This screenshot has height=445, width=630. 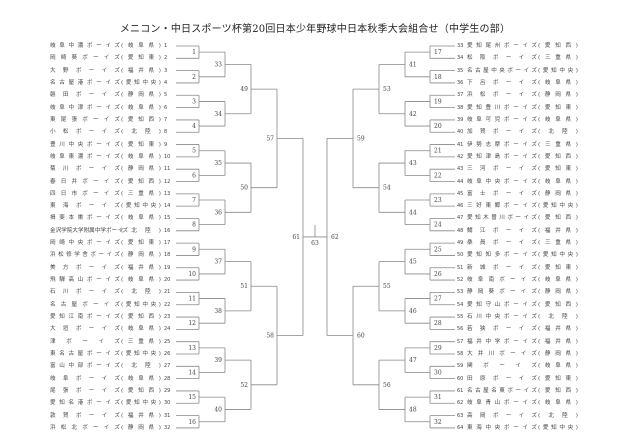 I want to click on team-prefecture: (岐阜県), so click(x=558, y=181).